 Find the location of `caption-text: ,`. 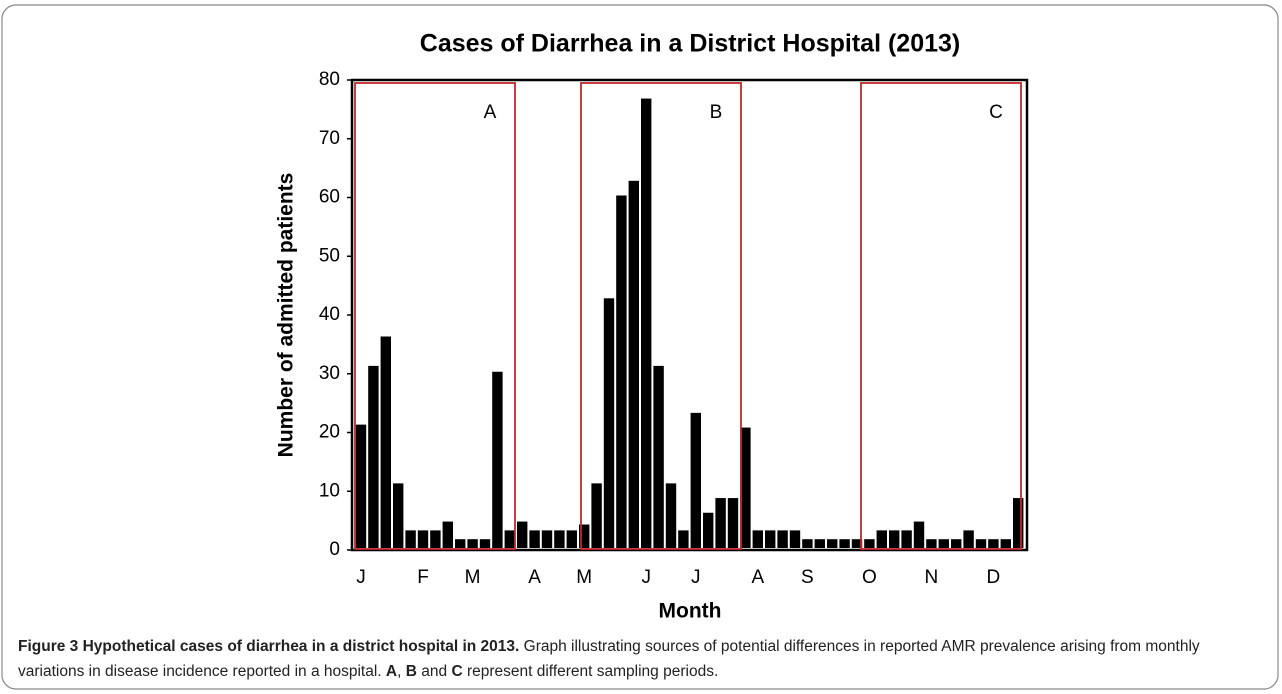

caption-text: , is located at coordinates (401, 671).